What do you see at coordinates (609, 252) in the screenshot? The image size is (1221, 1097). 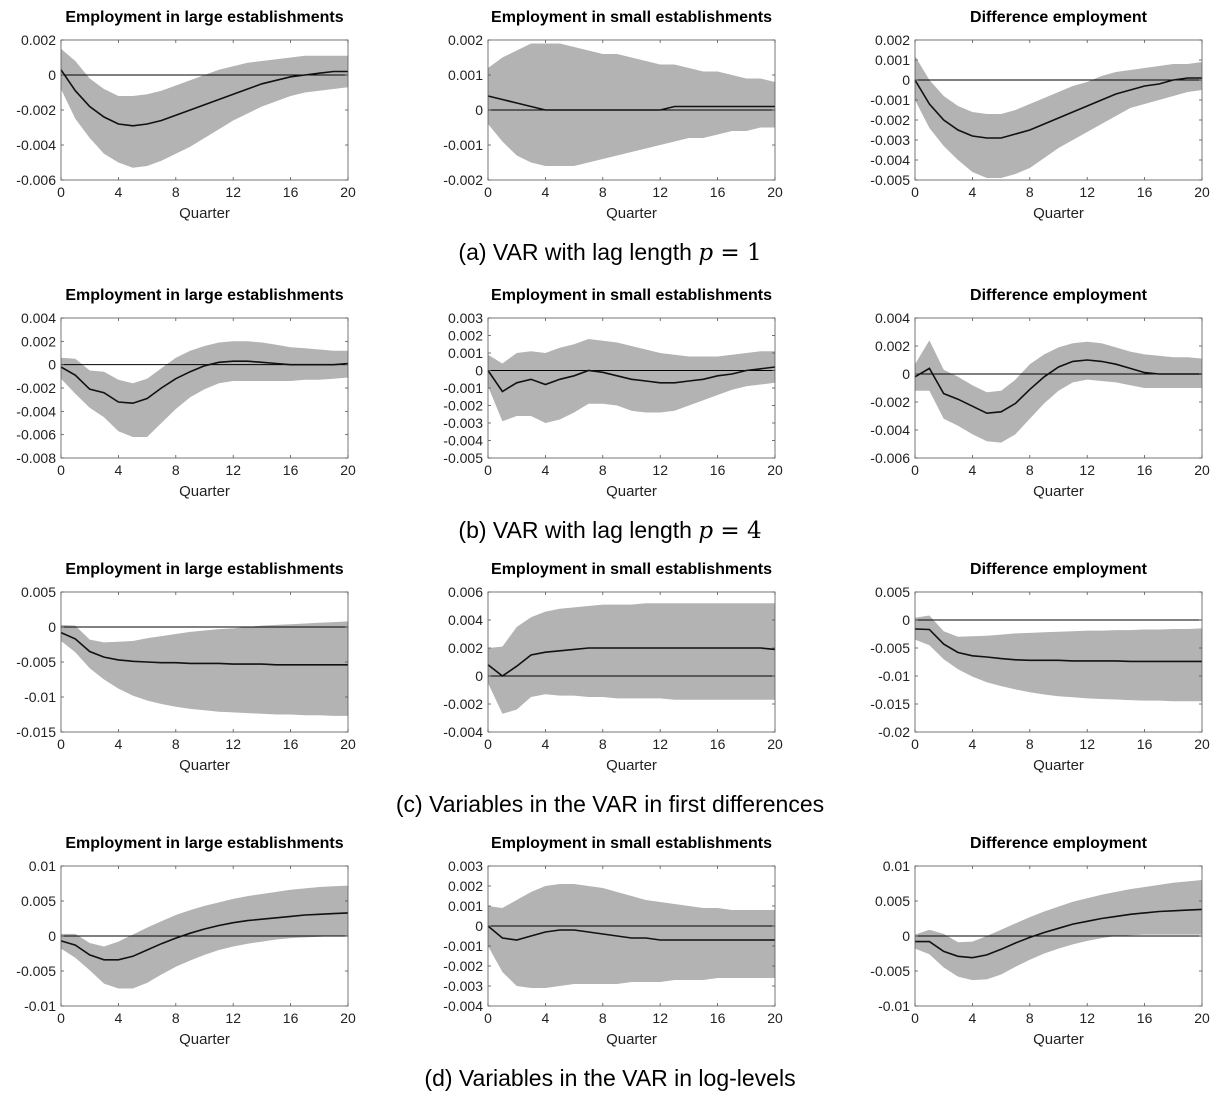 I see `subfigure-caption: (a) VAR with lag length p = 1` at bounding box center [609, 252].